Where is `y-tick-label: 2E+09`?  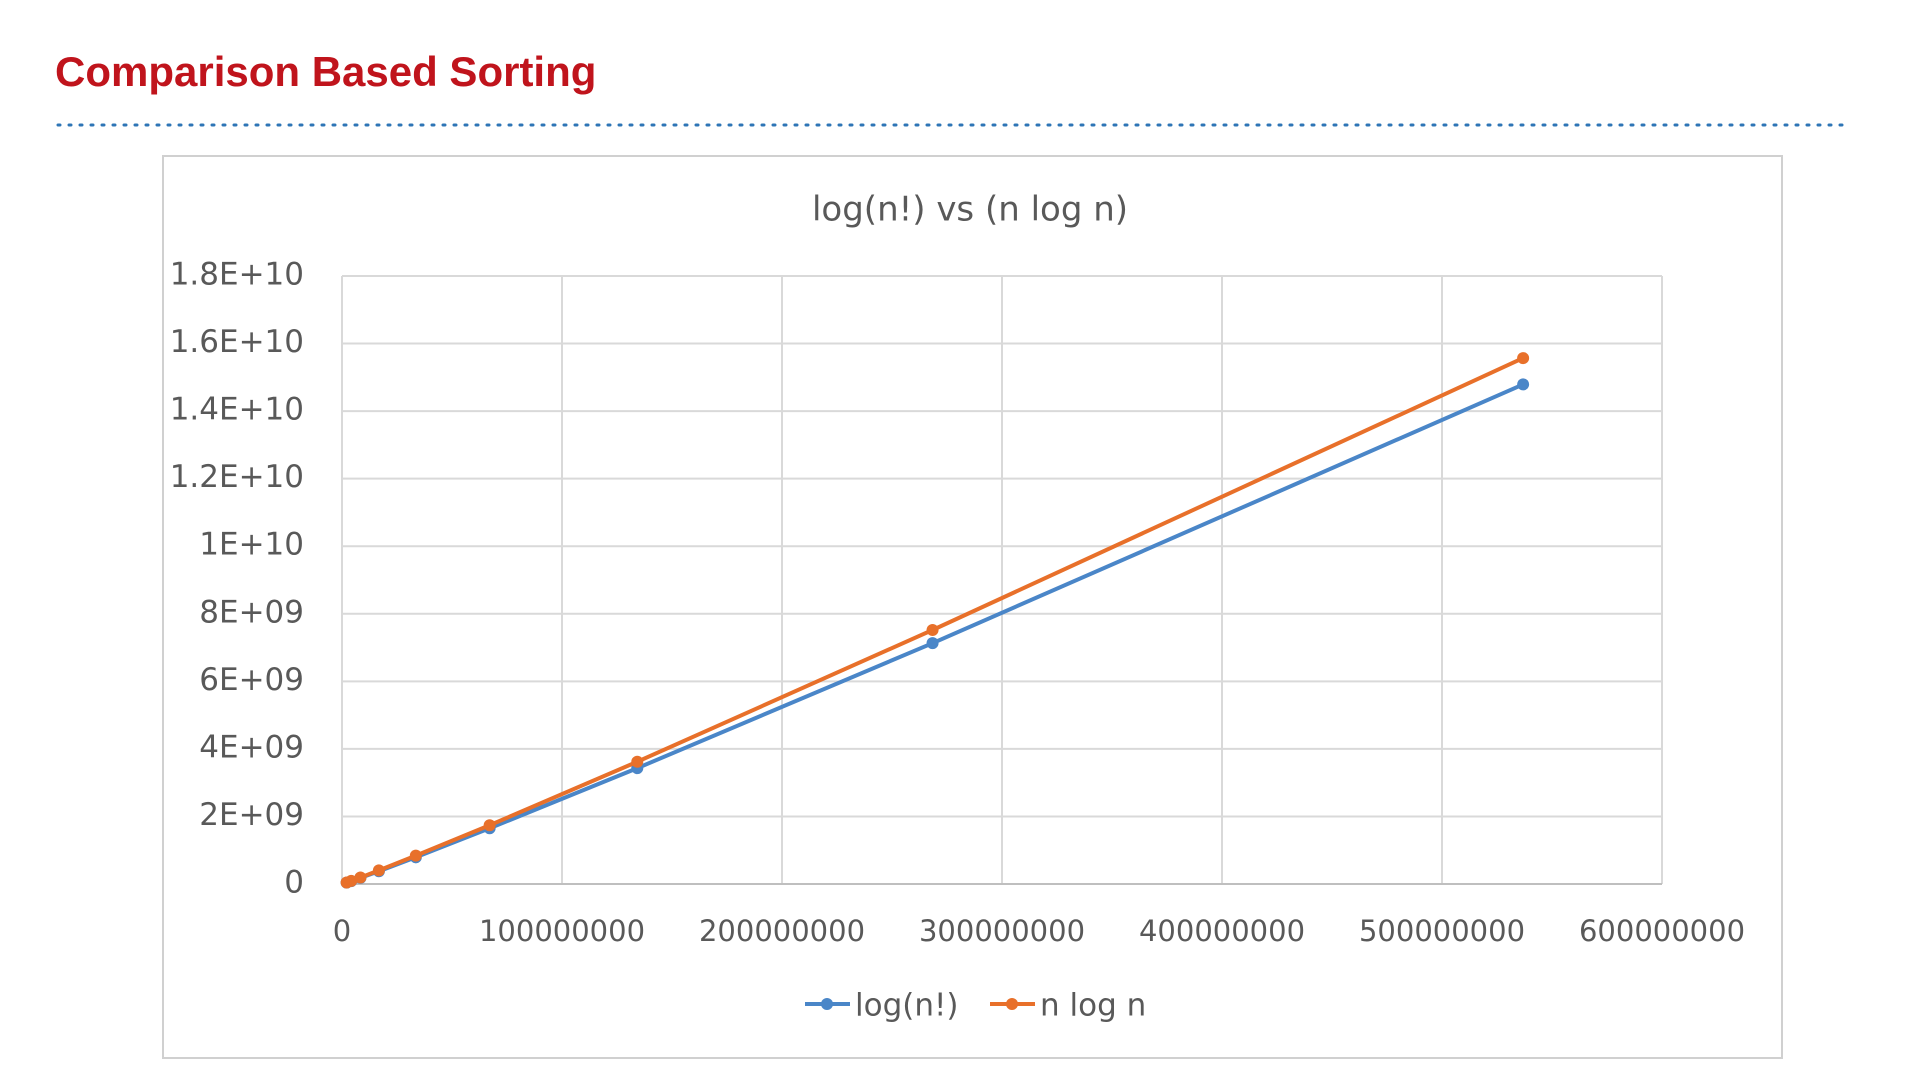 y-tick-label: 2E+09 is located at coordinates (251, 815).